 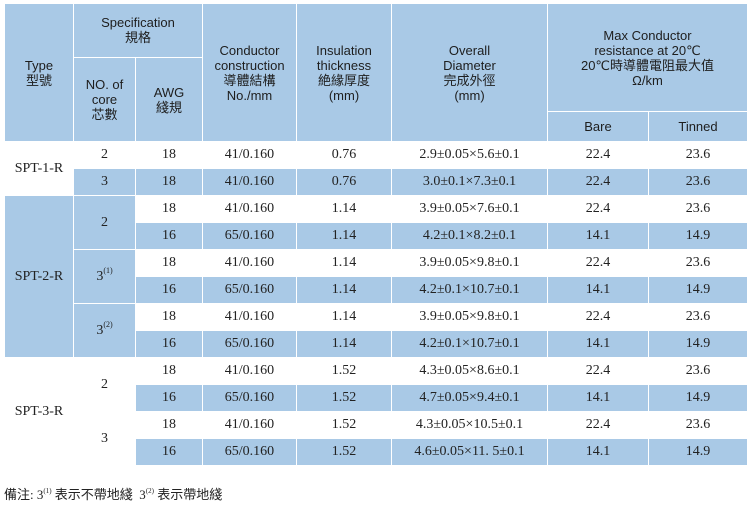 What do you see at coordinates (344, 72) in the screenshot?
I see `header-insulation-label: Insulation thickness 絶緣厚度 (mm)` at bounding box center [344, 72].